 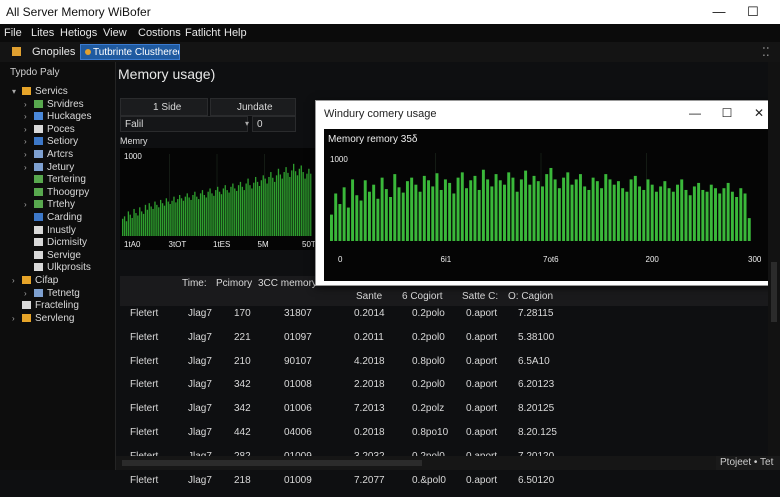 What do you see at coordinates (55, 242) in the screenshot?
I see `sidebar-item-12: Dicmisity` at bounding box center [55, 242].